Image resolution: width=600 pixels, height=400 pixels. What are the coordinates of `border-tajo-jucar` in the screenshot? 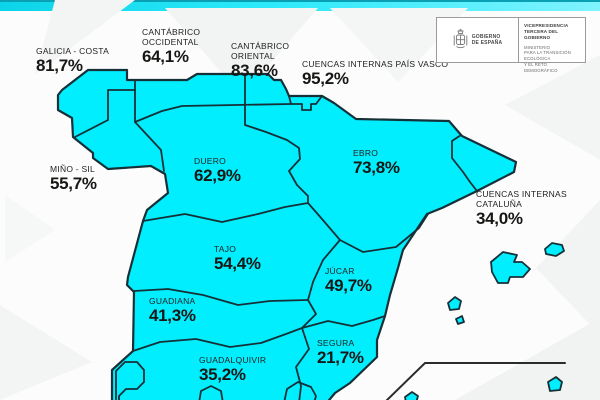 It's located at (324, 270).